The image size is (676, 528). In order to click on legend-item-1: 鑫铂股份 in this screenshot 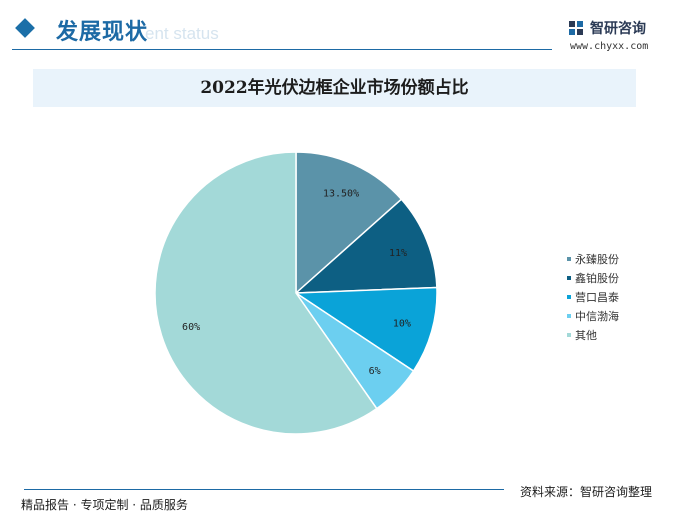, I will do `click(593, 277)`.